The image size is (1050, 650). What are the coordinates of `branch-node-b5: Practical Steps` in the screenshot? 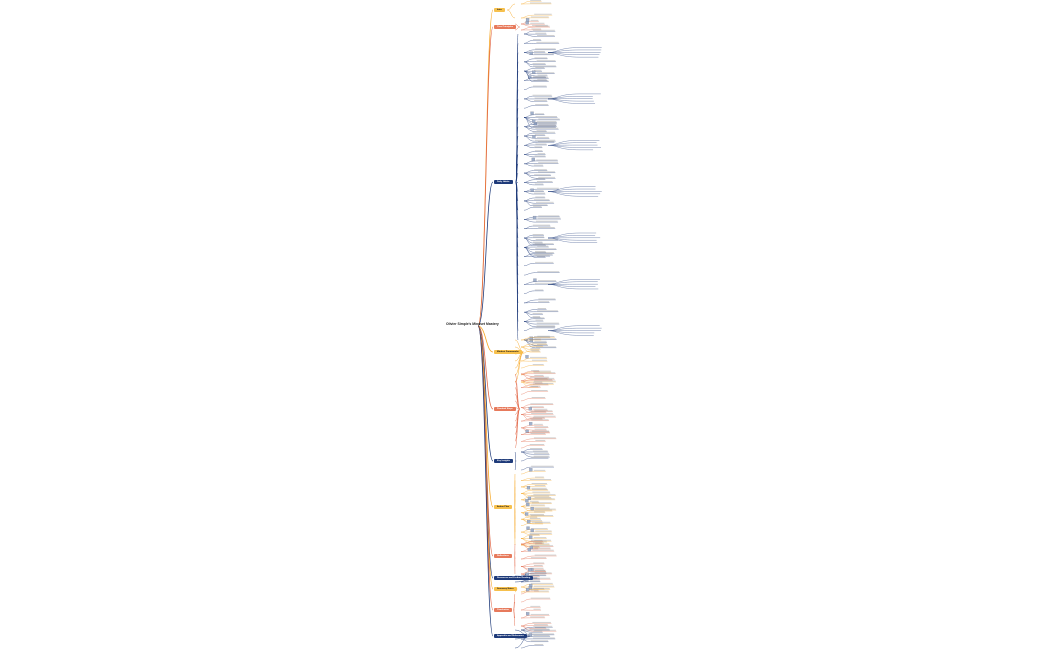 It's located at (505, 408).